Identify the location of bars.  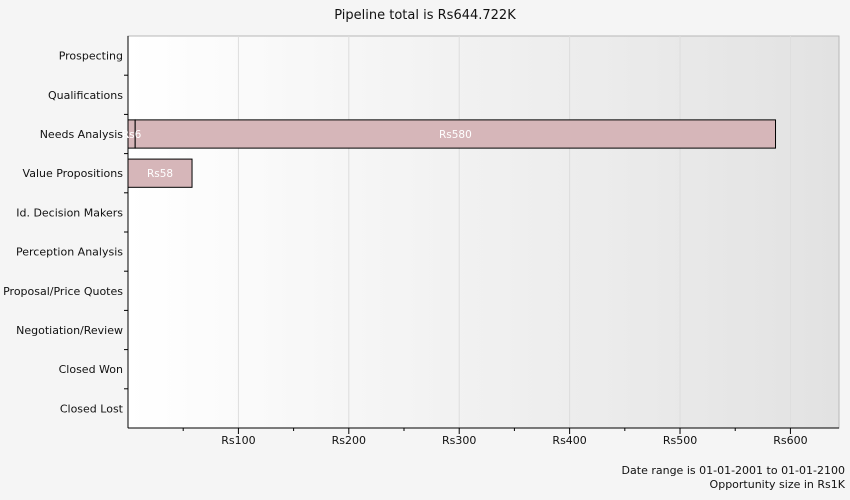
(452, 153).